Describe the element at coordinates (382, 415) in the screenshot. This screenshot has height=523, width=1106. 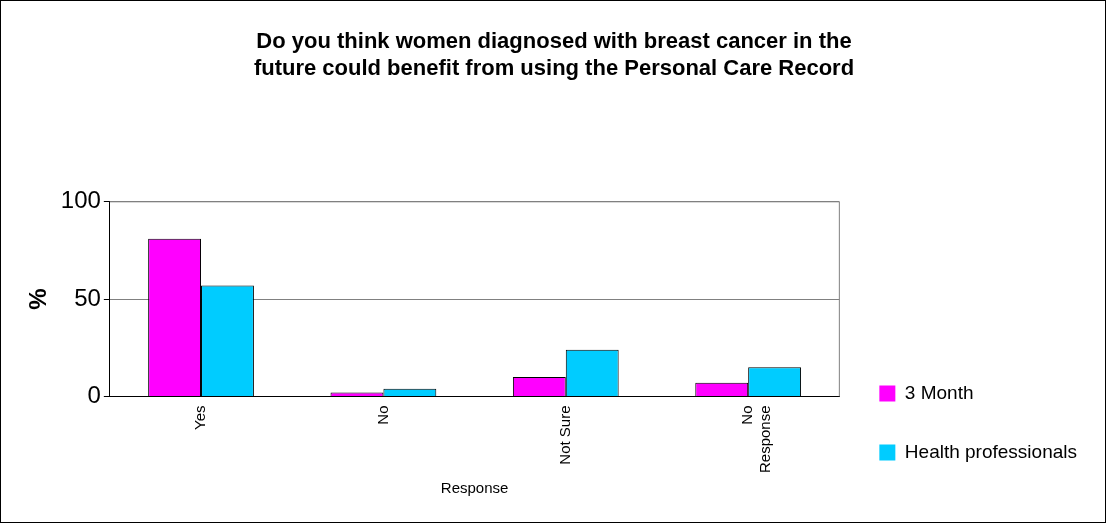
I see `x-tick-label: No` at that location.